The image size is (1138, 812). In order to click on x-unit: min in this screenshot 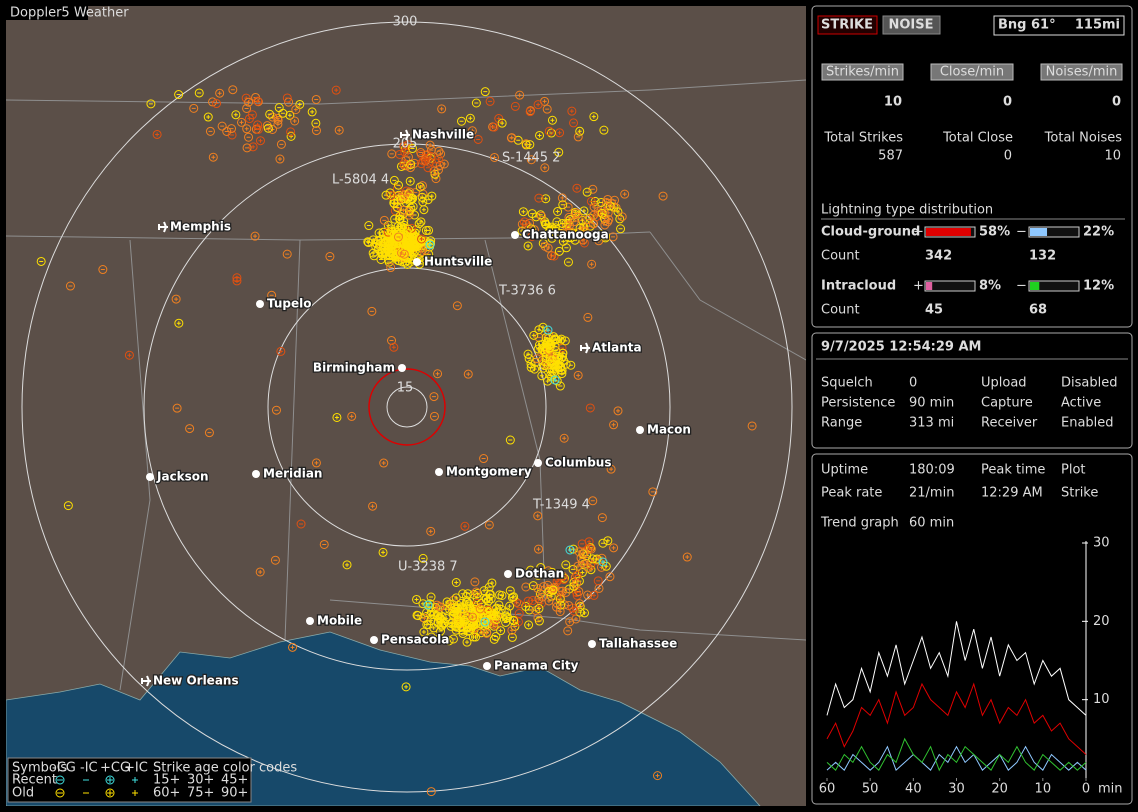, I will do `click(1110, 789)`.